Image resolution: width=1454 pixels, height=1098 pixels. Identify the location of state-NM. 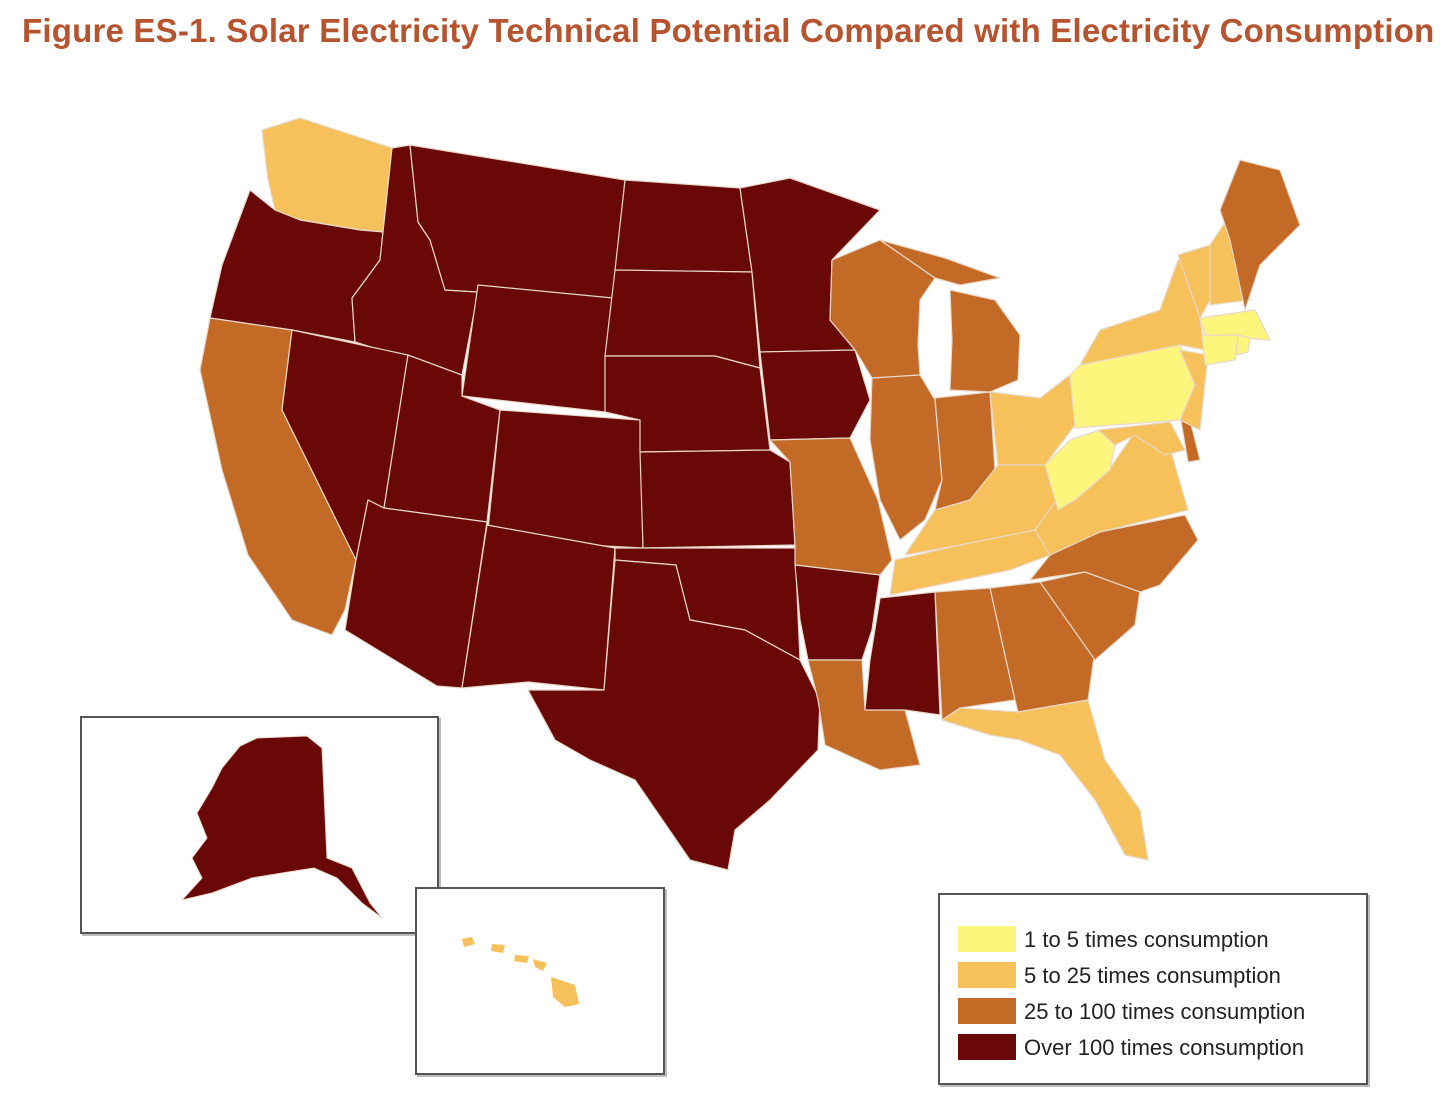
(538, 607).